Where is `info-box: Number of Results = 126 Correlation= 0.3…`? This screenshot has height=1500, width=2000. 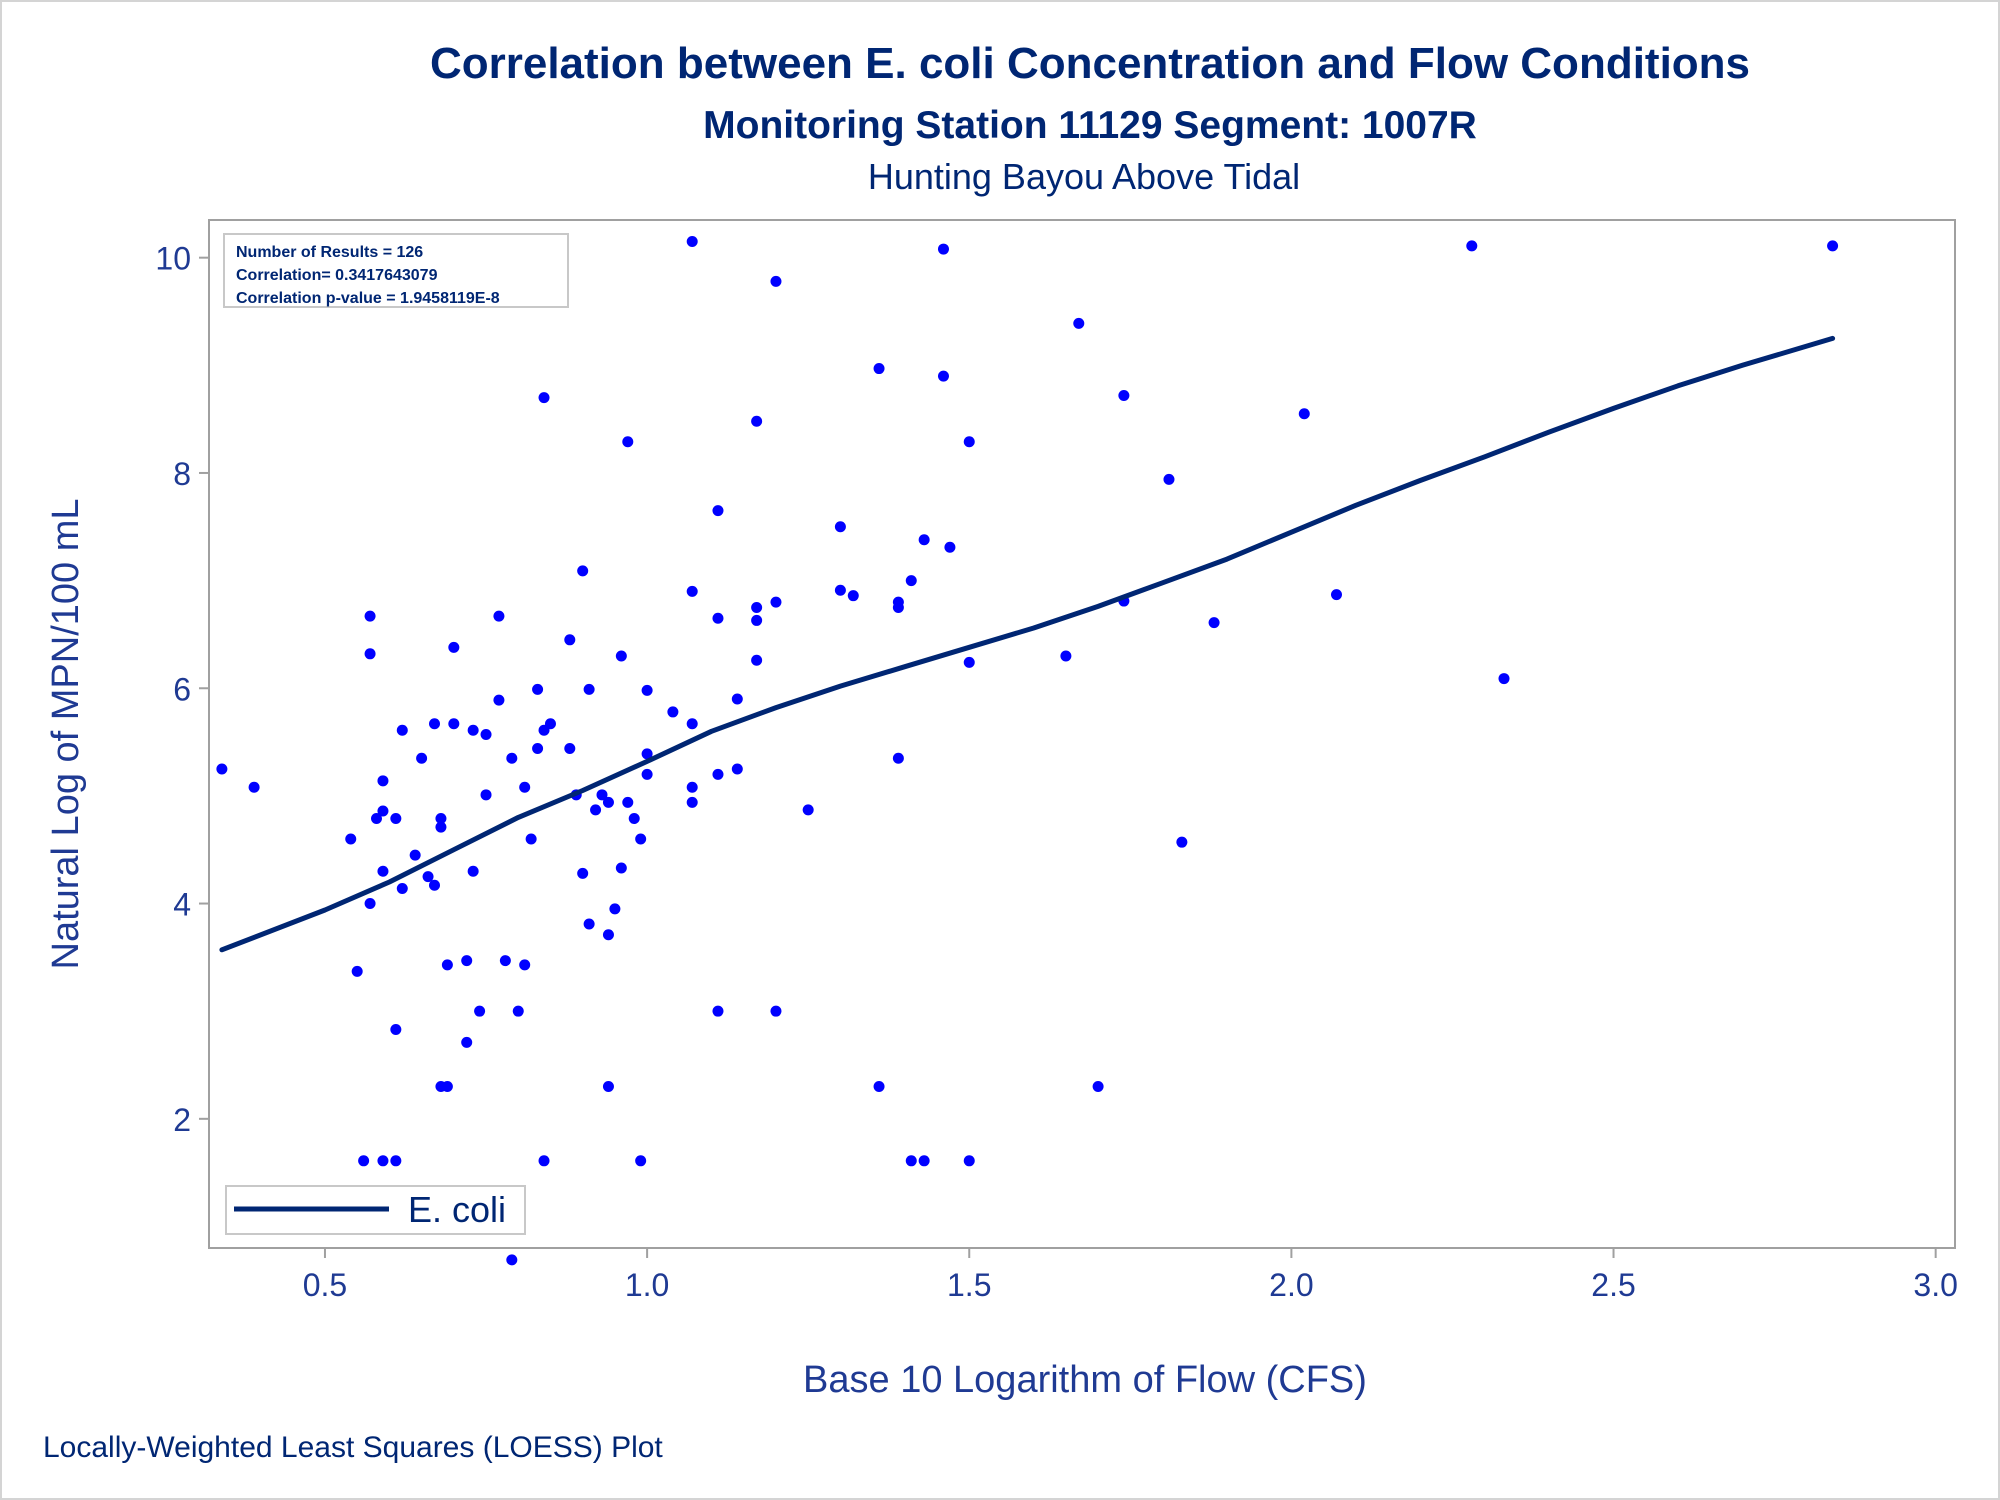 info-box: Number of Results = 126 Correlation= 0.3… is located at coordinates (396, 270).